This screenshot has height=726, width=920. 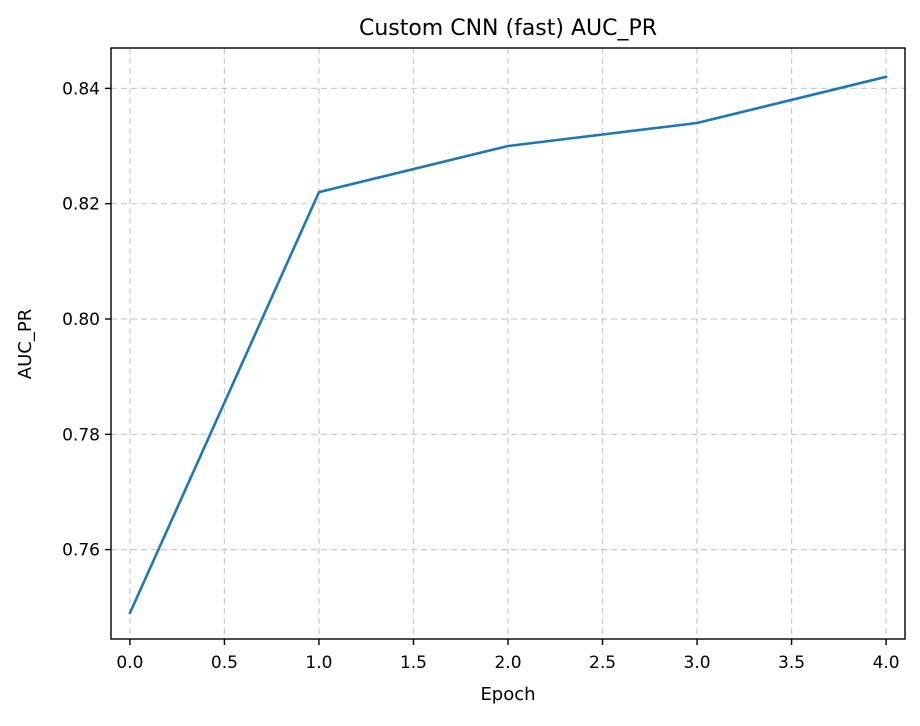 What do you see at coordinates (886, 663) in the screenshot?
I see `x-tick-label: 4.0` at bounding box center [886, 663].